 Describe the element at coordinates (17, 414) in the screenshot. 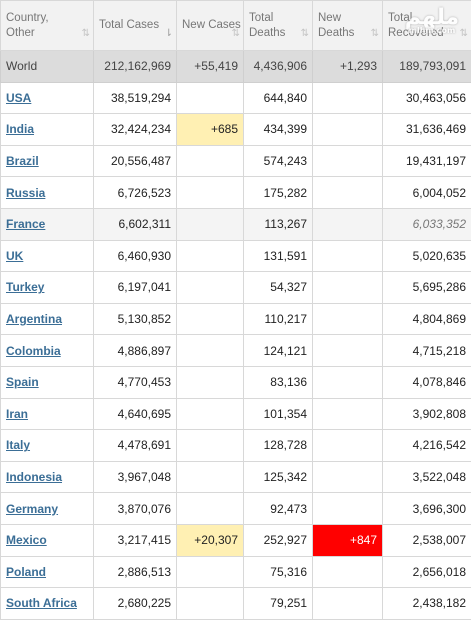

I see `country-link: Iran` at that location.